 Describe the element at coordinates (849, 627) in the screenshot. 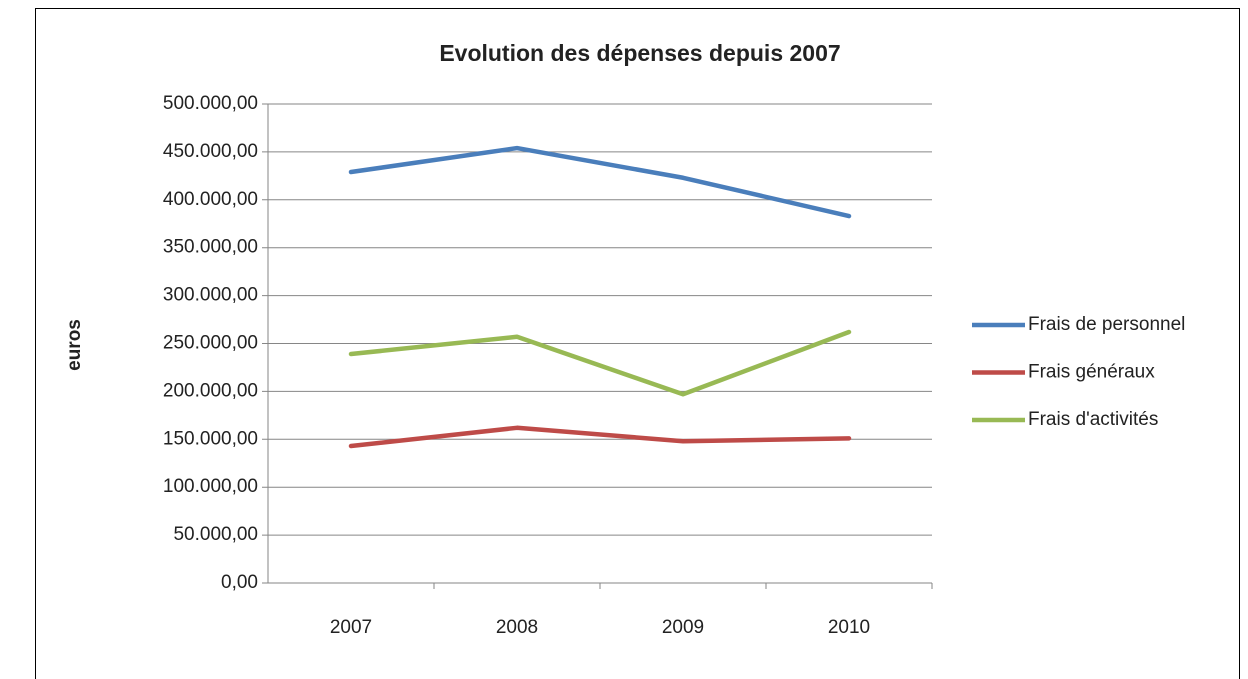

I see `x-tick-label: 2010` at that location.